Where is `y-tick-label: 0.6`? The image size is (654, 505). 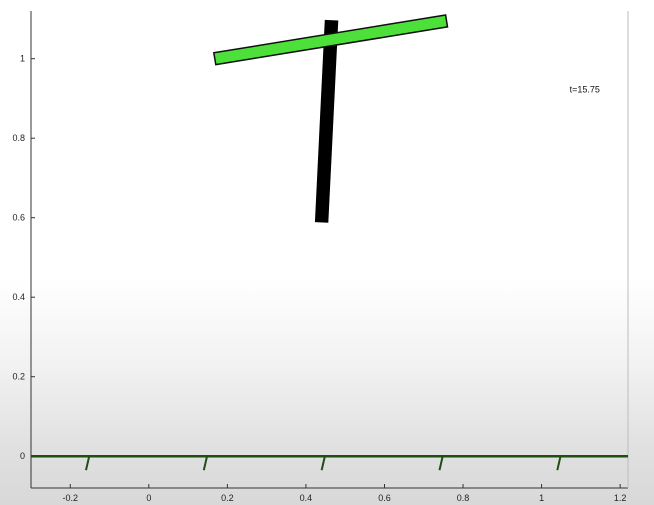 y-tick-label: 0.6 is located at coordinates (18, 218).